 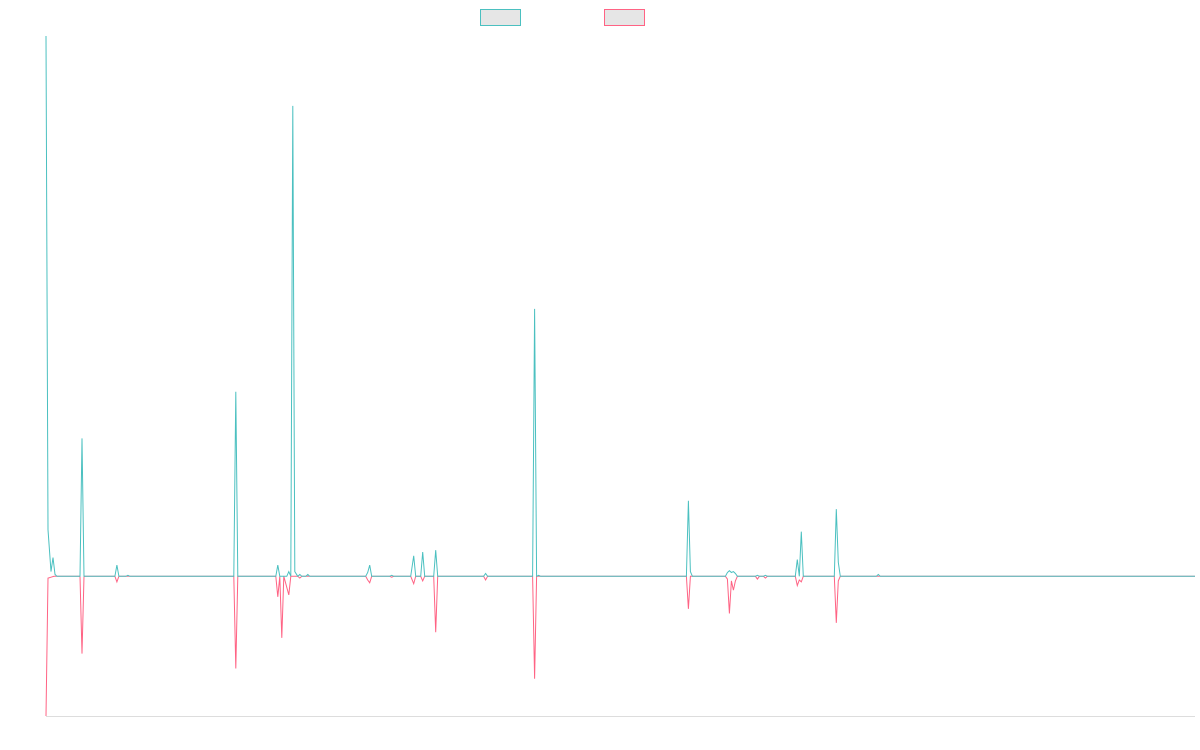 What do you see at coordinates (624, 17) in the screenshot?
I see `legend-swatch-series-b` at bounding box center [624, 17].